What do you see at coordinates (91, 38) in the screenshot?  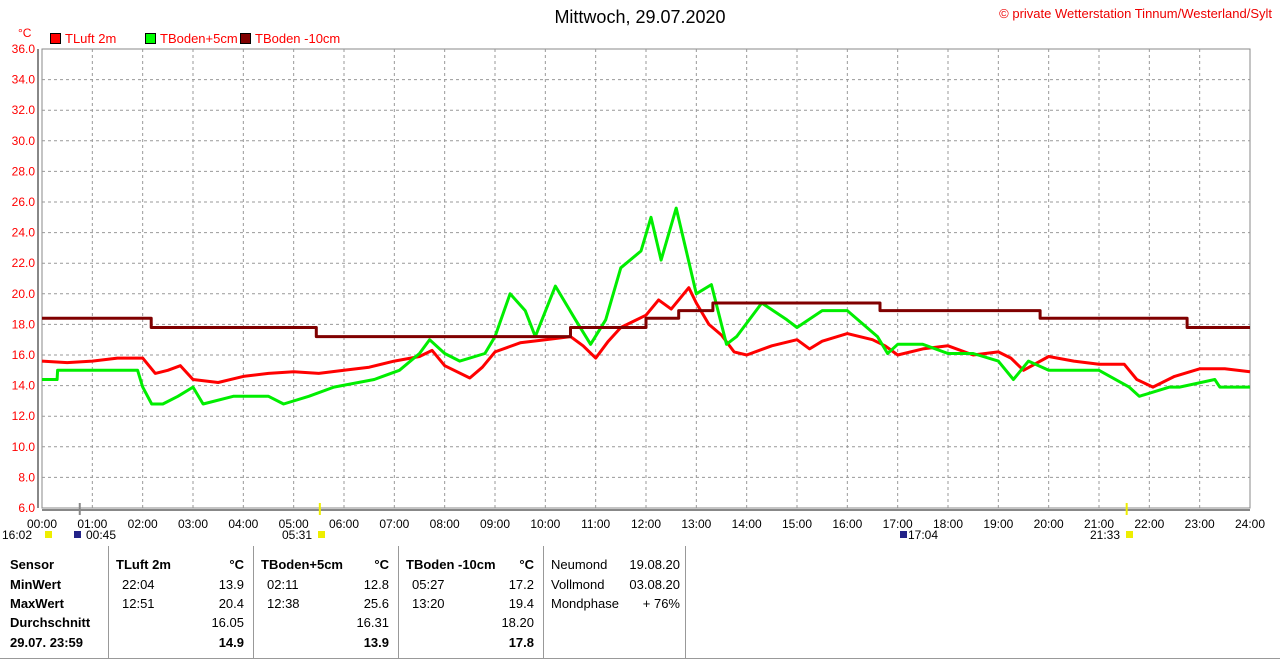 I see `legend-label: TLuft 2m` at bounding box center [91, 38].